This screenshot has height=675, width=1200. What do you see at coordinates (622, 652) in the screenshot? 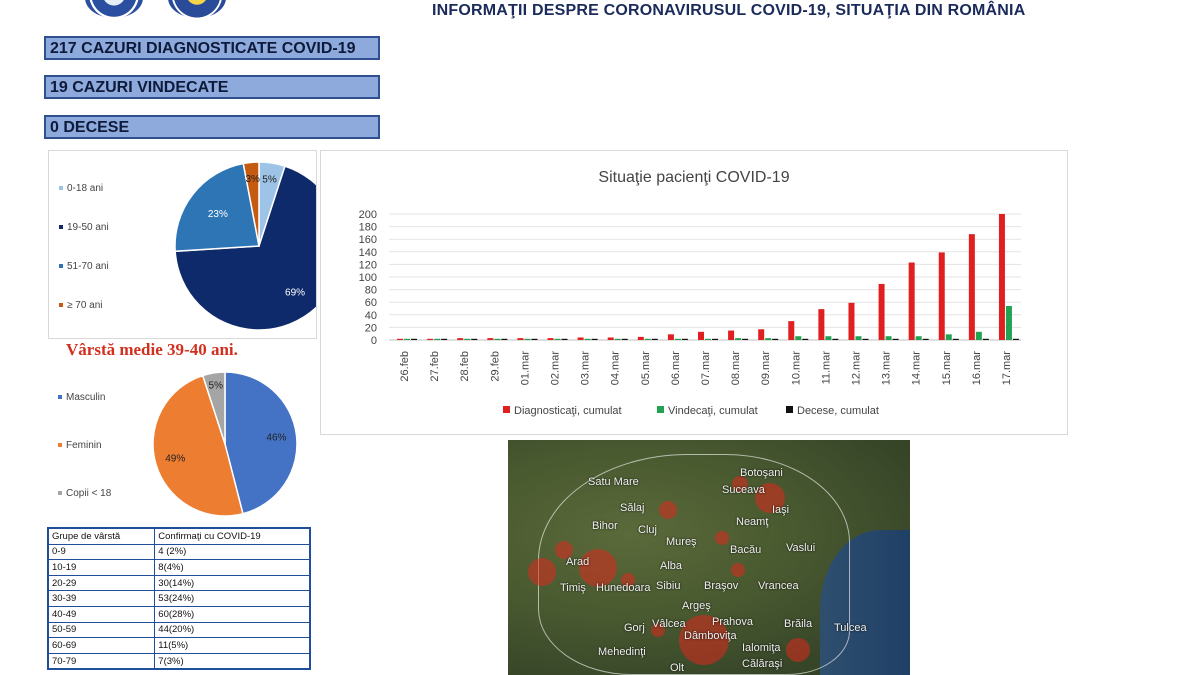
I see `region-label: Mehedinţi` at bounding box center [622, 652].